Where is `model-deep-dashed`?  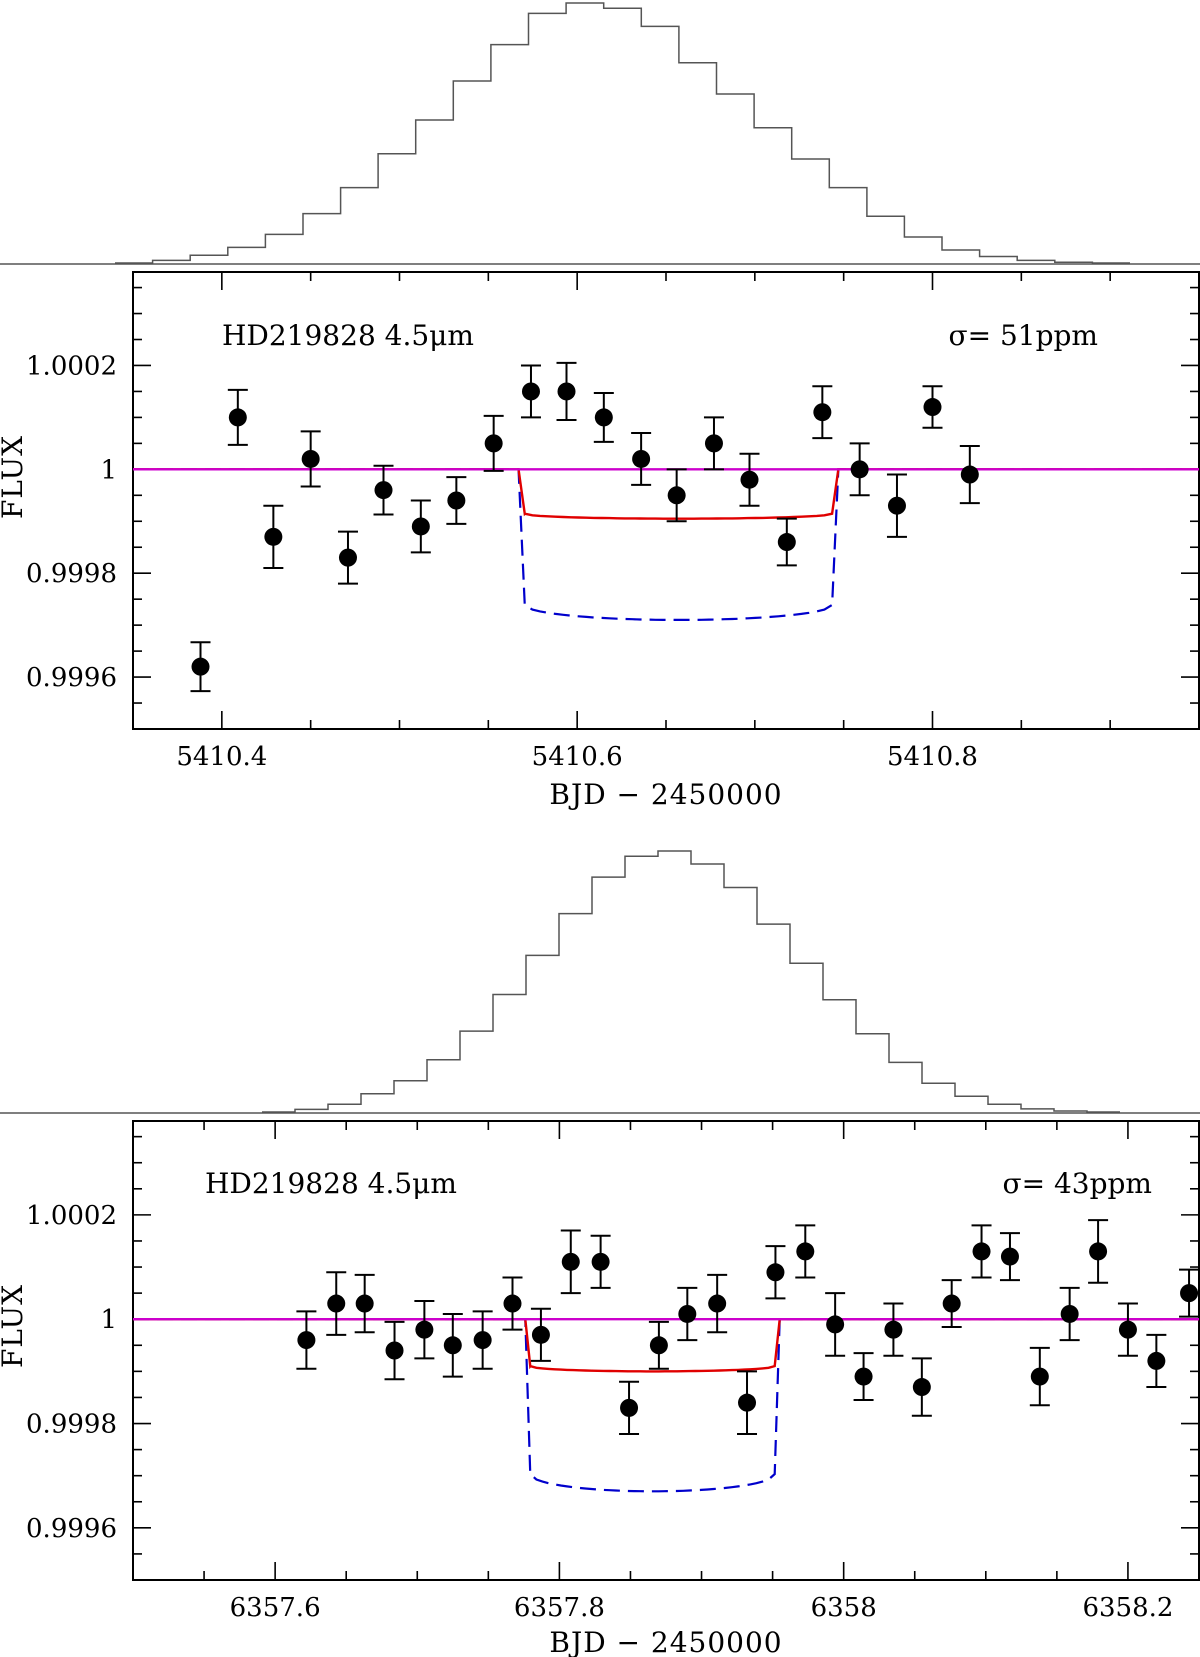 model-deep-dashed is located at coordinates (666, 544).